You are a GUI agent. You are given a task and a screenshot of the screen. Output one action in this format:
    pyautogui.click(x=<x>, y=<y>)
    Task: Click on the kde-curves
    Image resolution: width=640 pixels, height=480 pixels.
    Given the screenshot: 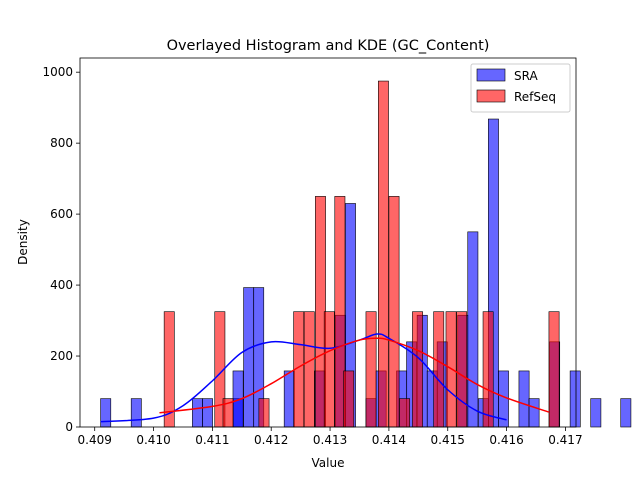 What is the action you would take?
    pyautogui.click(x=325, y=378)
    